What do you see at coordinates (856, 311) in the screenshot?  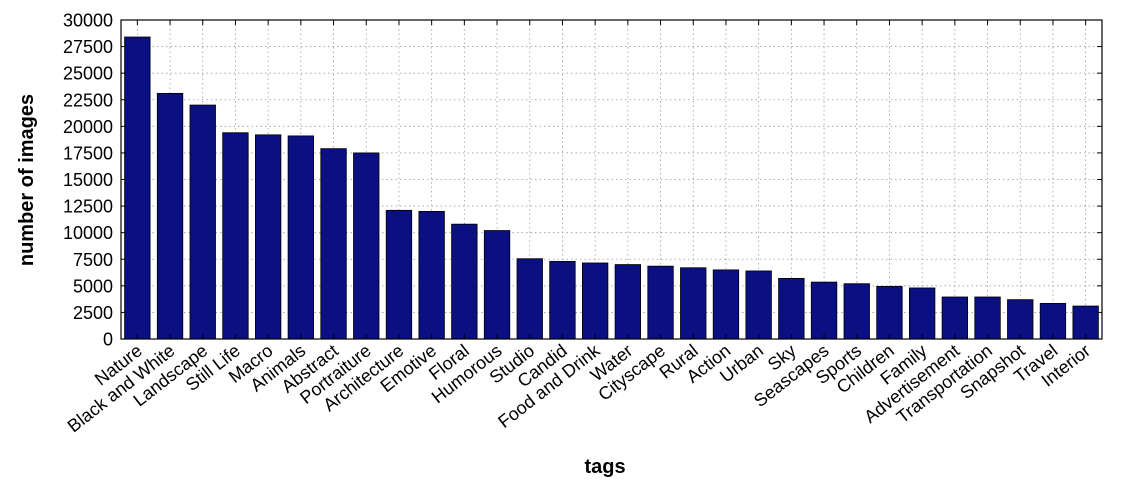 I see `bar-sports` at bounding box center [856, 311].